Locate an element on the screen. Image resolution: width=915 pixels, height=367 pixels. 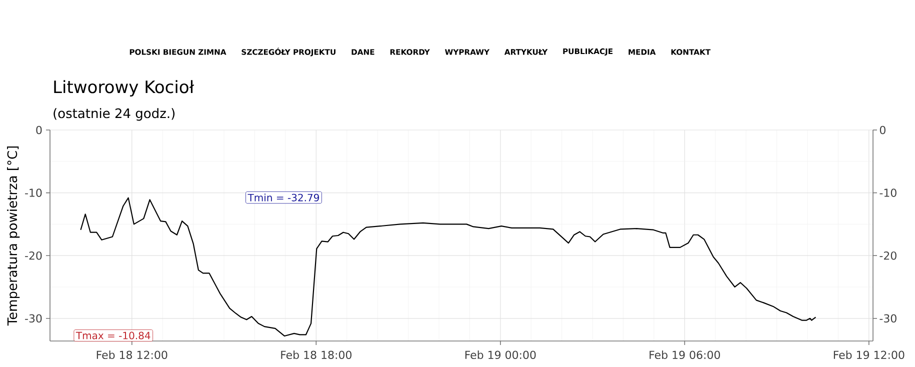
y2-tick-label: -30 is located at coordinates (888, 318).